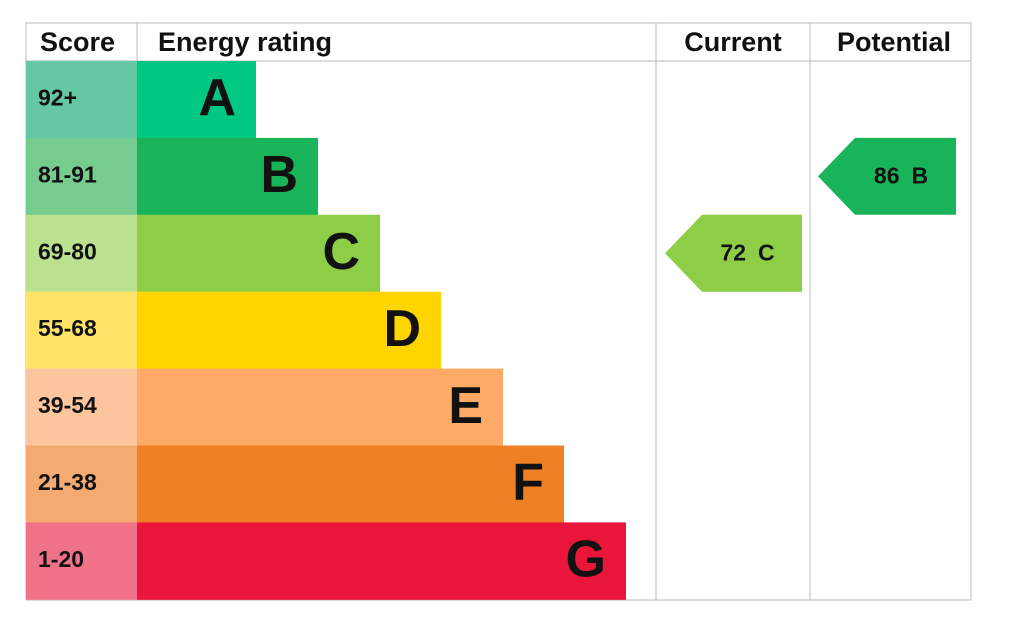 This screenshot has width=1024, height=621. I want to click on rating-letter: E, so click(465, 406).